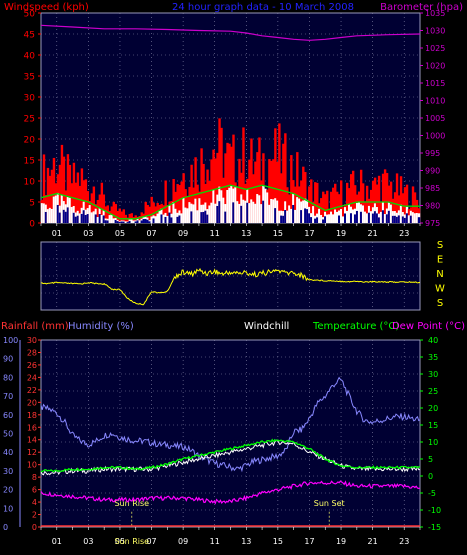 This screenshot has height=555, width=467. I want to click on temperature-tick-label: 25, so click(433, 391).